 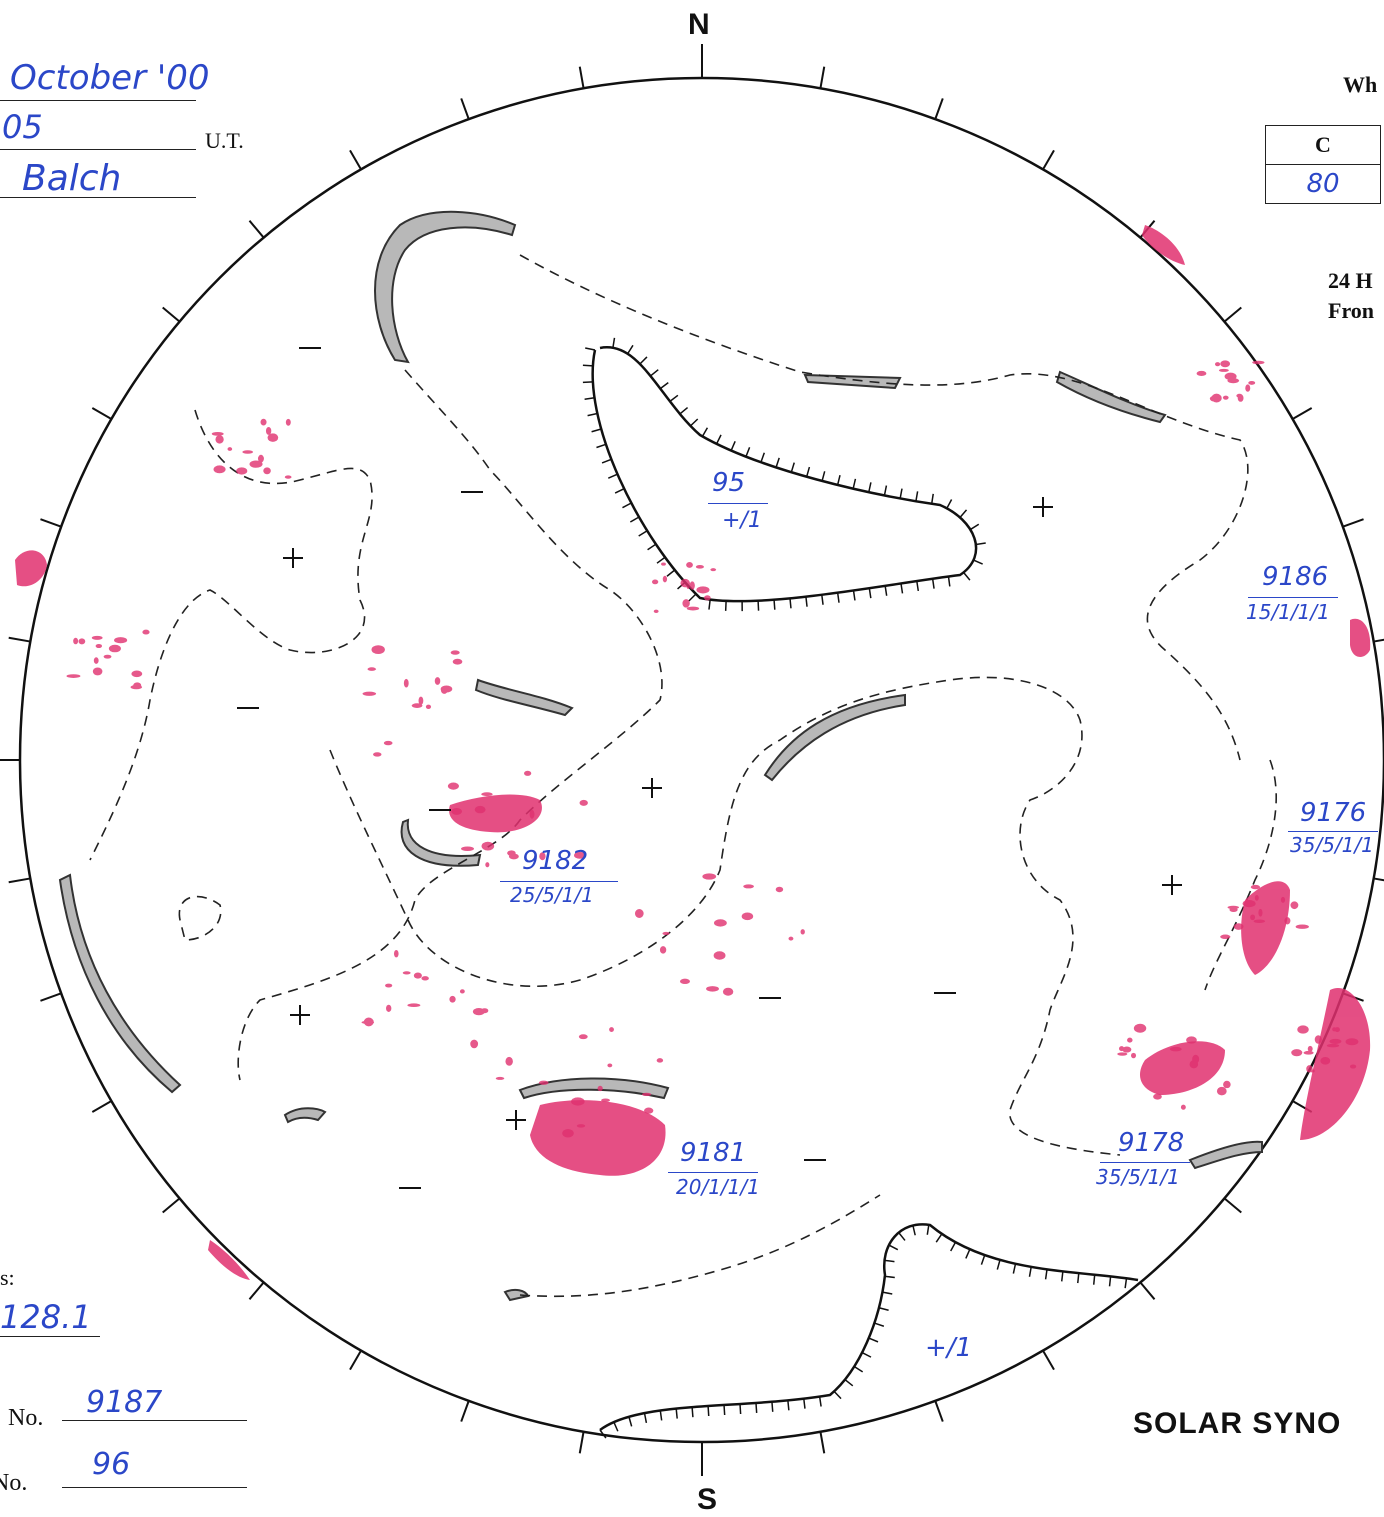 What do you see at coordinates (1288, 612) in the screenshot?
I see `region-9186-class: 15/1/1/1` at bounding box center [1288, 612].